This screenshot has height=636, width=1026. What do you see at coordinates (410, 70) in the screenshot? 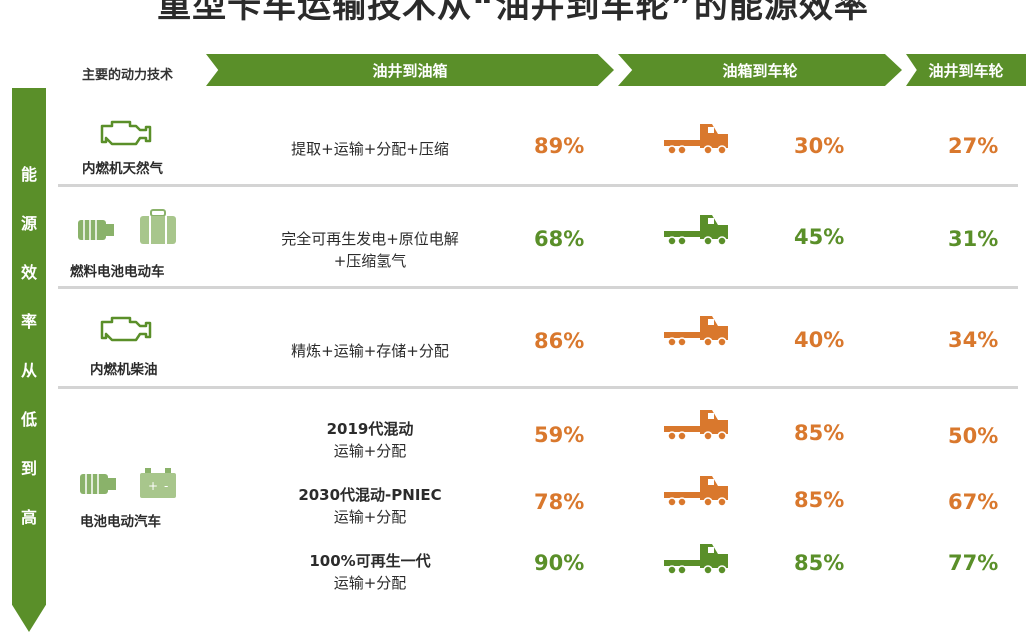
I see `stage-well-to-tank-header: 油井到油箱` at bounding box center [410, 70].